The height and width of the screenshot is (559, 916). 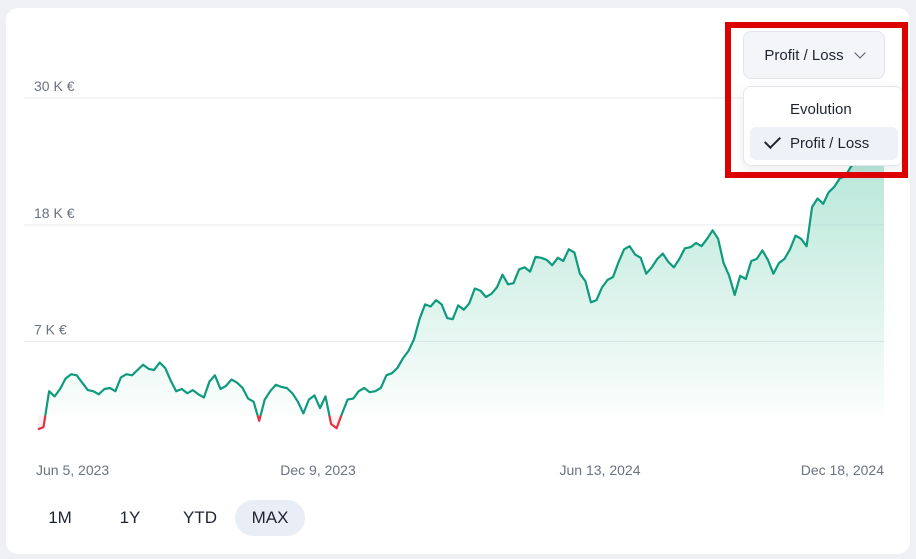 What do you see at coordinates (830, 143) in the screenshot?
I see `menu-item-label: Profit / Loss` at bounding box center [830, 143].